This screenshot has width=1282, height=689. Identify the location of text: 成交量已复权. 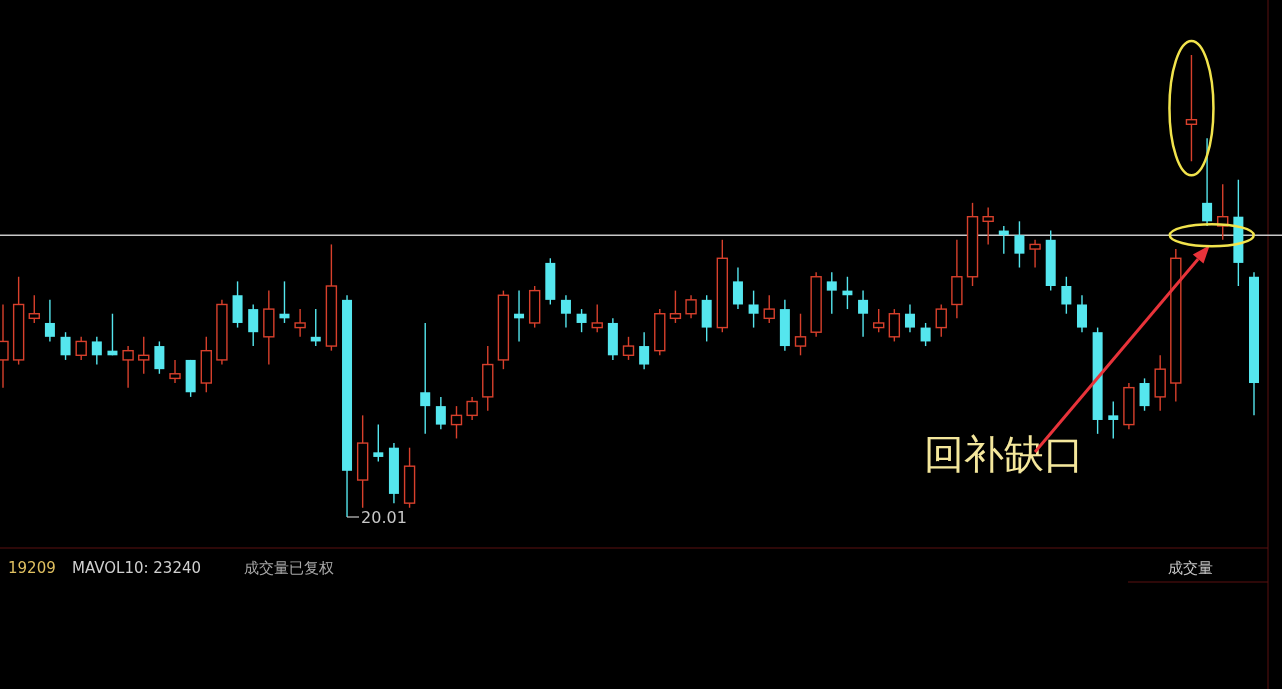
(289, 568).